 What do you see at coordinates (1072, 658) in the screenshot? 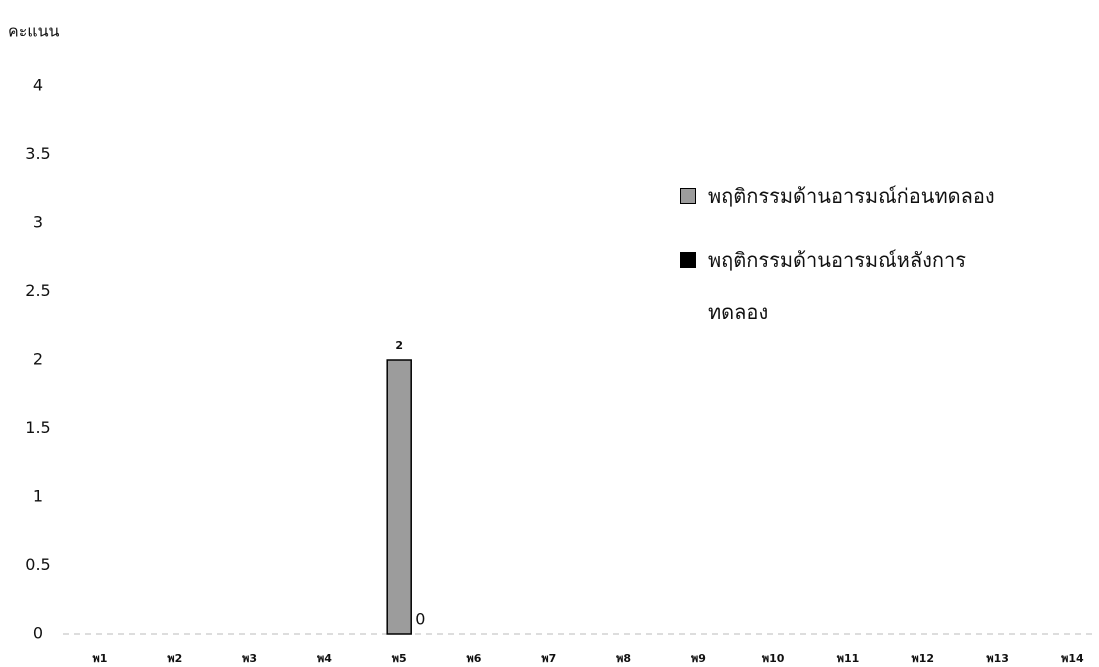
I see `x-tick-label: พ14` at bounding box center [1072, 658].